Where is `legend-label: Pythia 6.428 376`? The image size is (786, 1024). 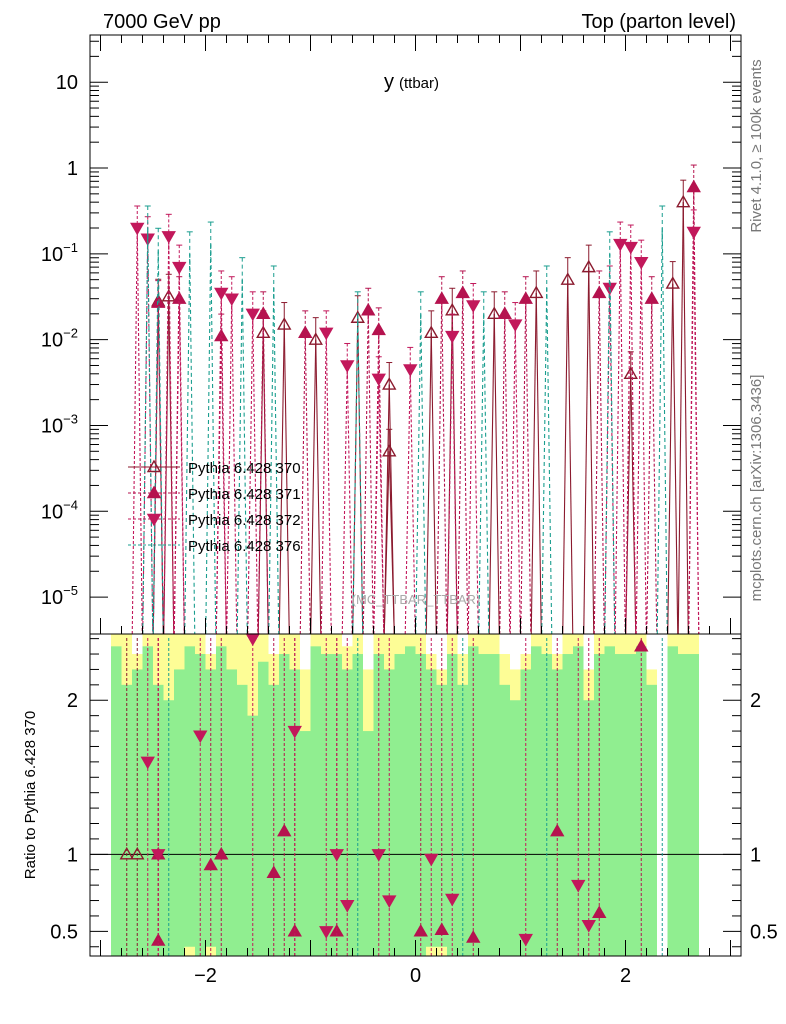
legend-label: Pythia 6.428 376 is located at coordinates (244, 546).